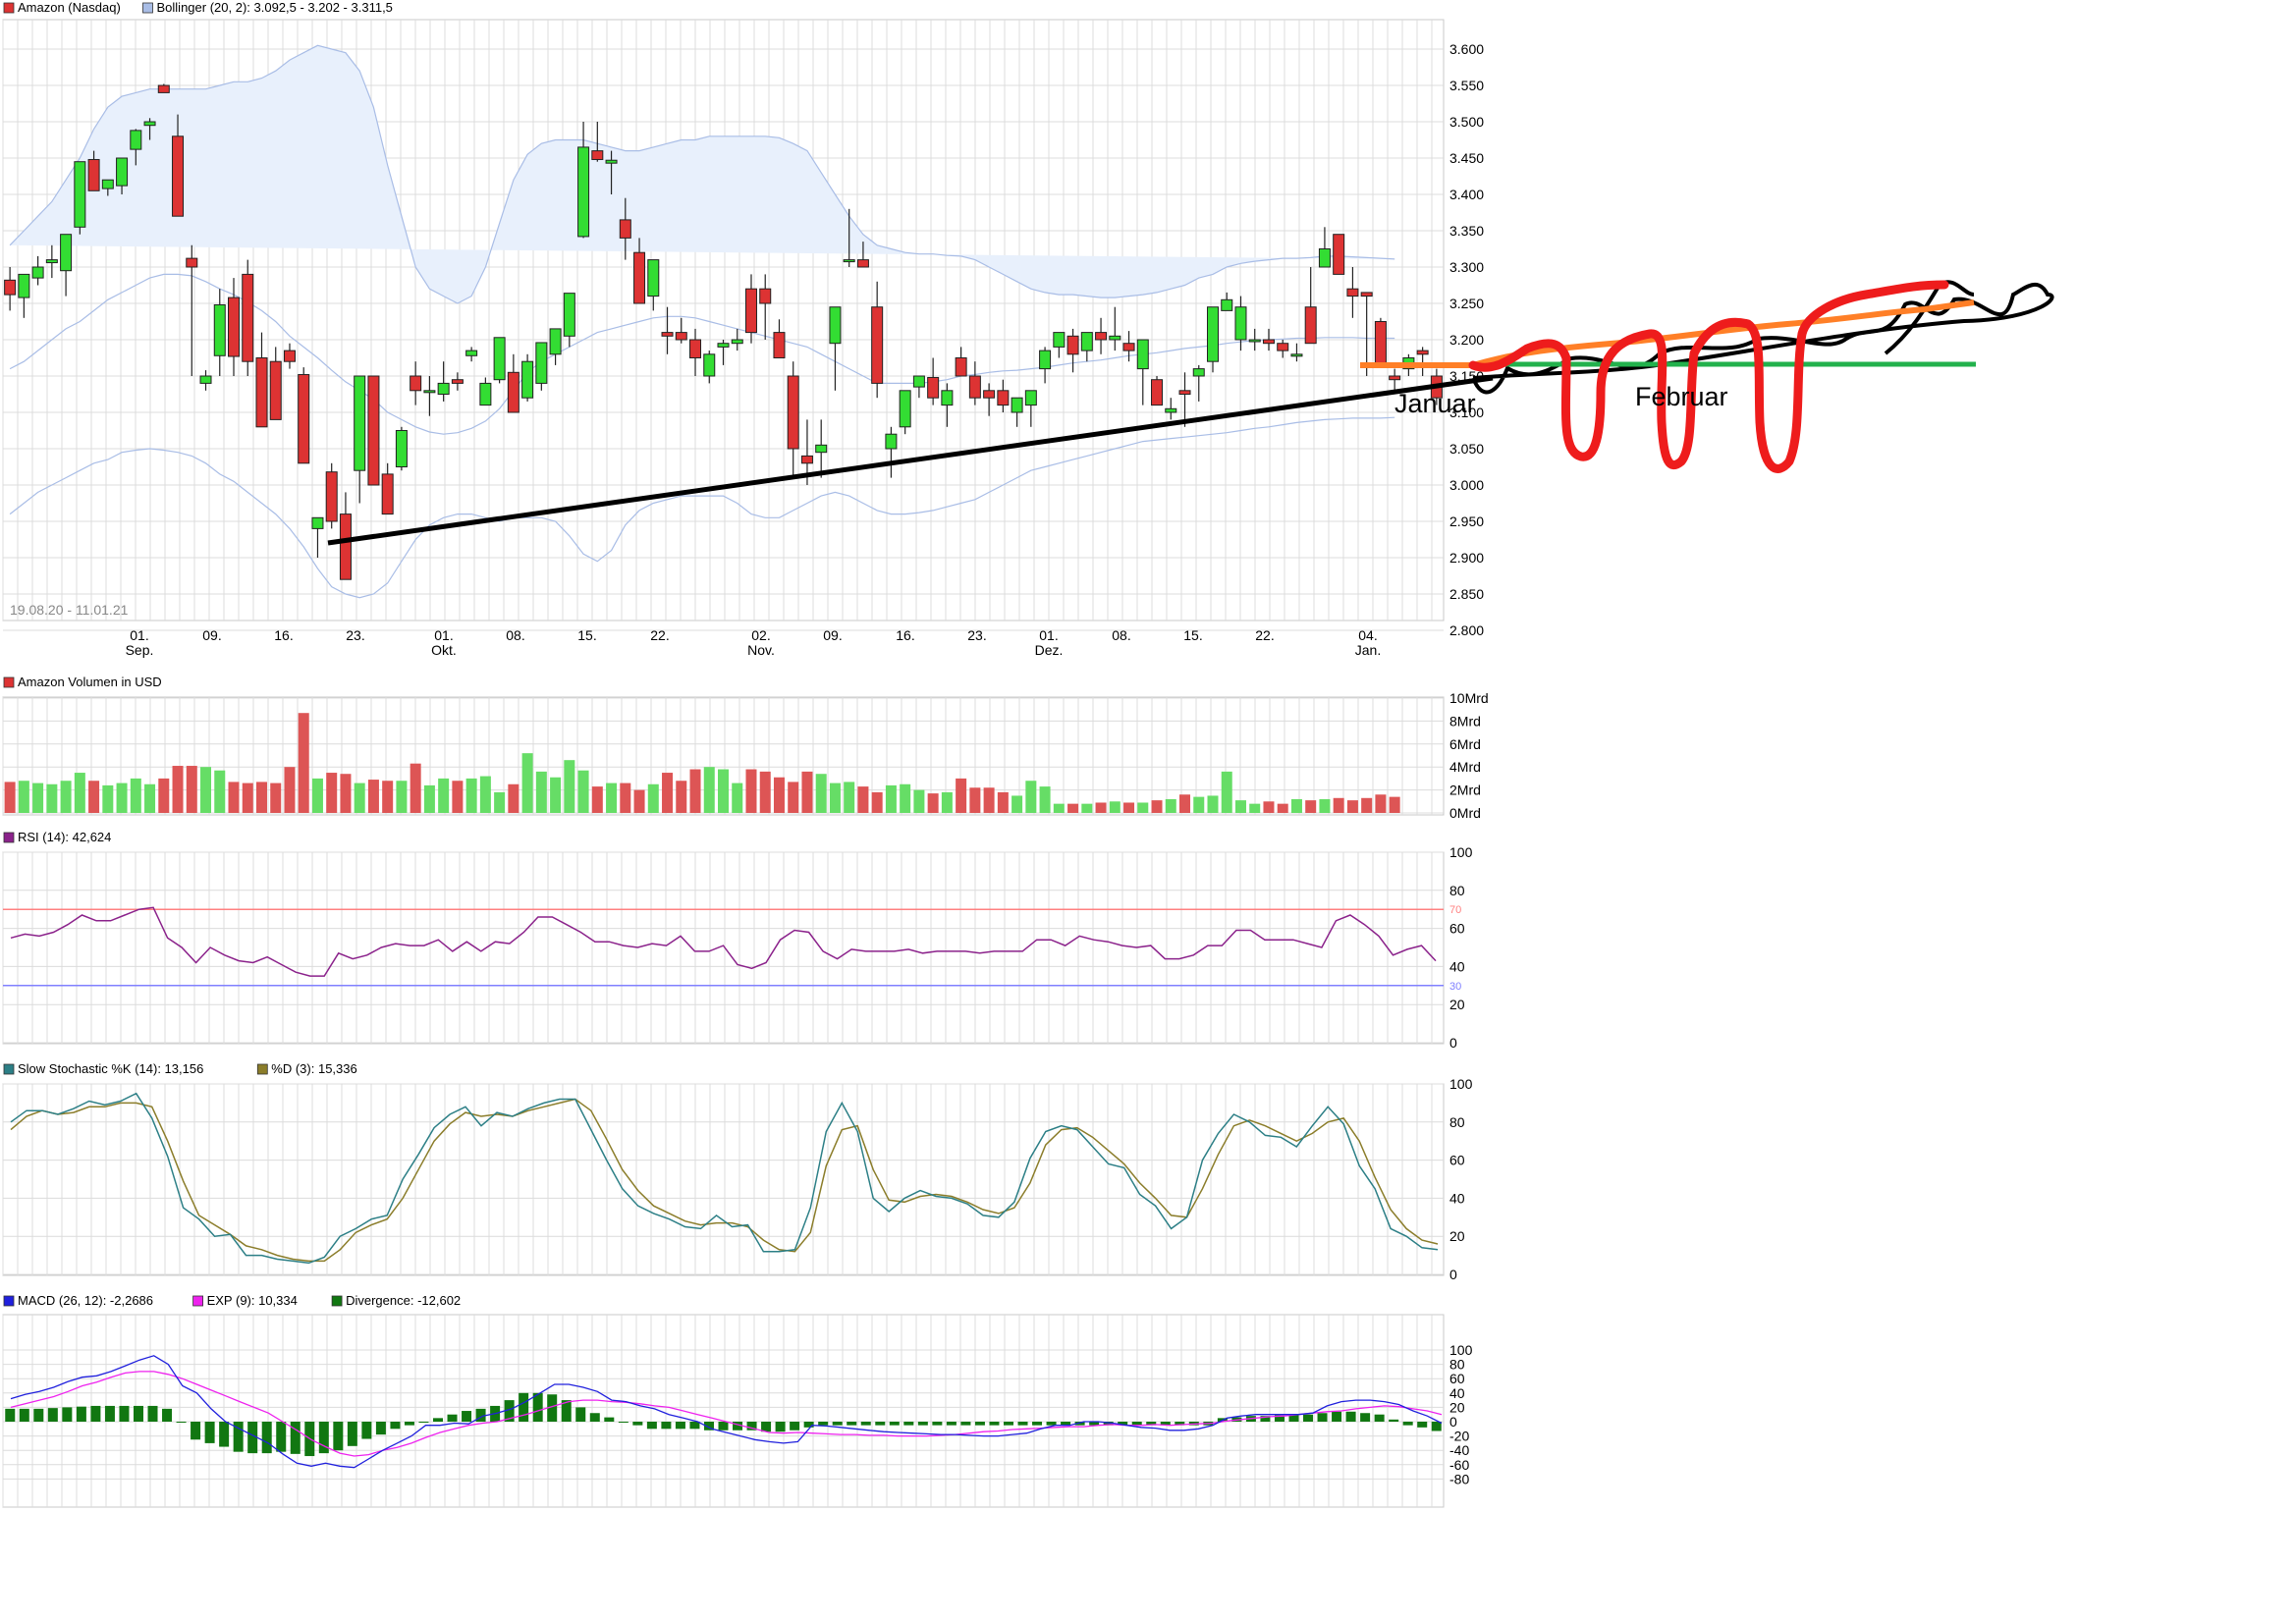  Describe the element at coordinates (443, 635) in the screenshot. I see `x-tick-day: 01.` at that location.